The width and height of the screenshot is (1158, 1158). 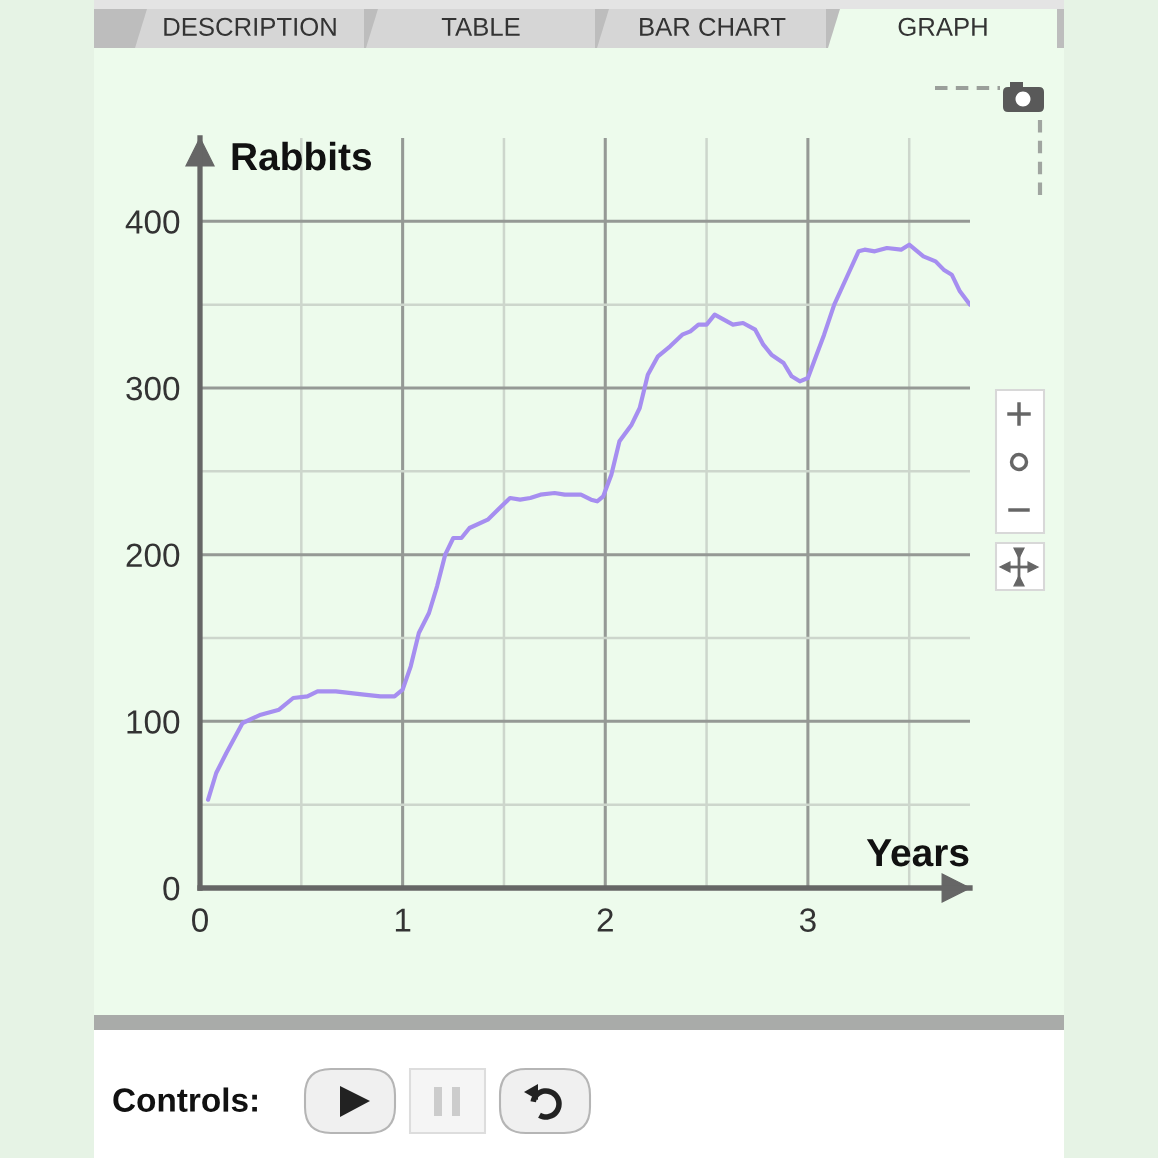 I want to click on x-tick-label: 1, so click(x=403, y=920).